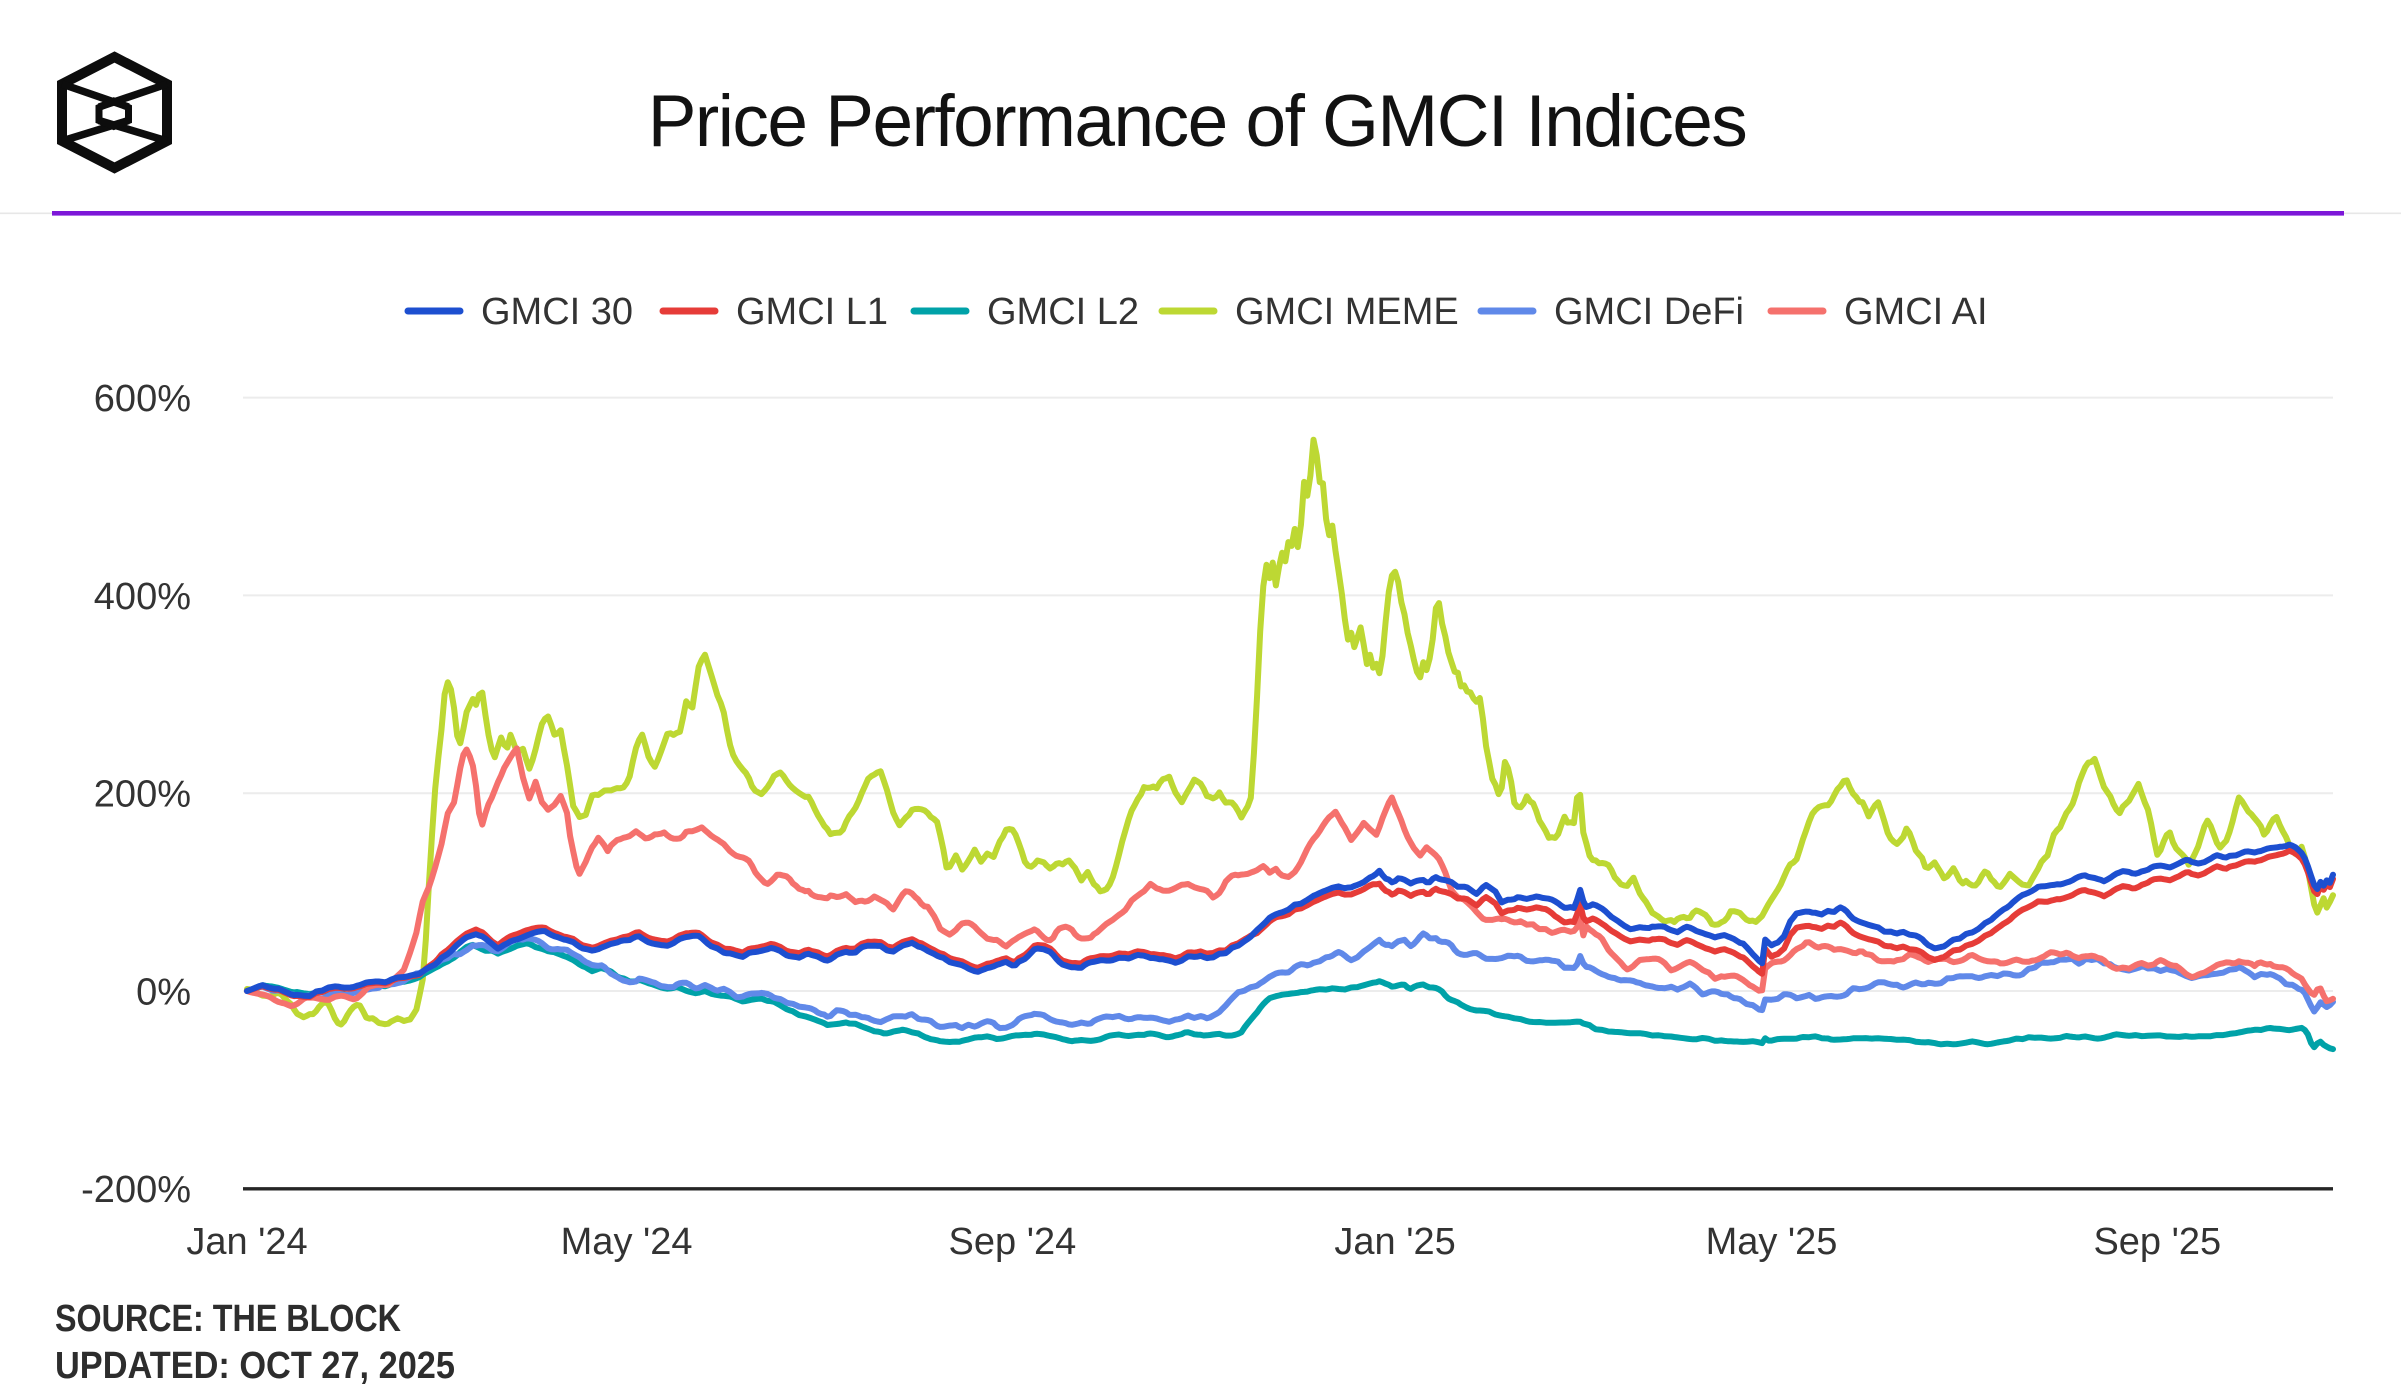 This screenshot has width=2401, height=1400. Describe the element at coordinates (812, 312) in the screenshot. I see `svg-text: GMCI L1` at that location.